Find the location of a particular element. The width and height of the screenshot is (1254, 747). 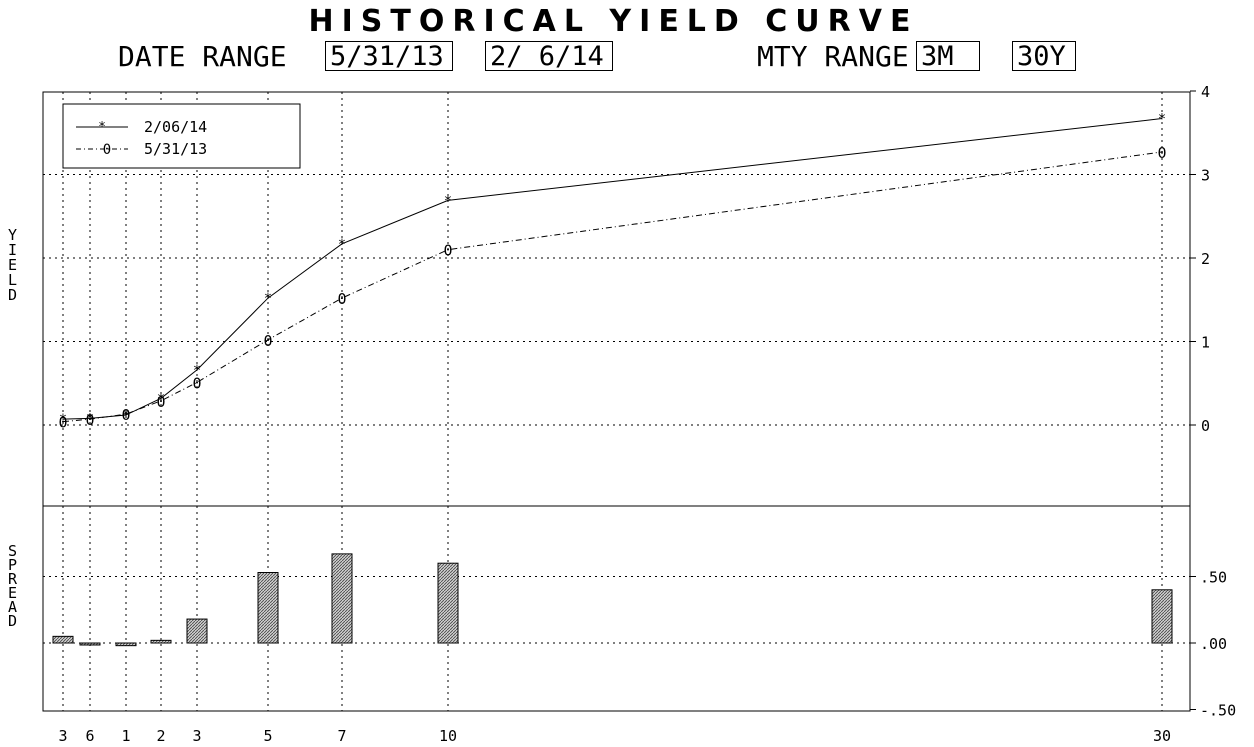

mty-from-field: 3M is located at coordinates (948, 56).